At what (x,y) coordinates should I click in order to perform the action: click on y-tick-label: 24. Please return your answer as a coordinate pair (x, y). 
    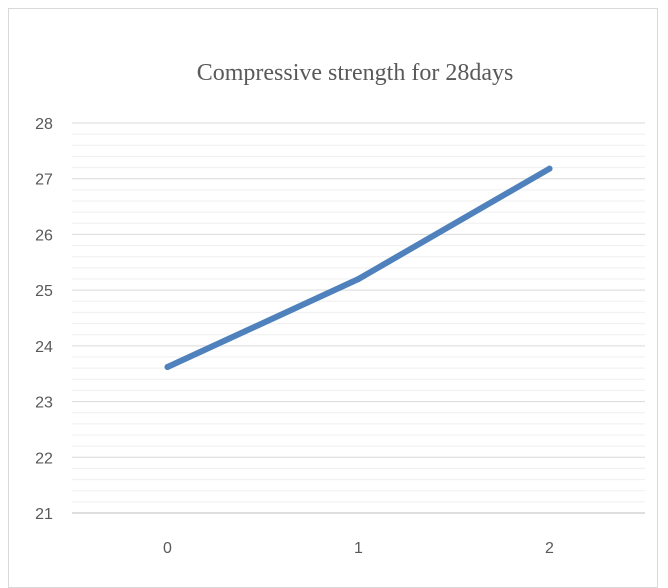
    Looking at the image, I should click on (44, 347).